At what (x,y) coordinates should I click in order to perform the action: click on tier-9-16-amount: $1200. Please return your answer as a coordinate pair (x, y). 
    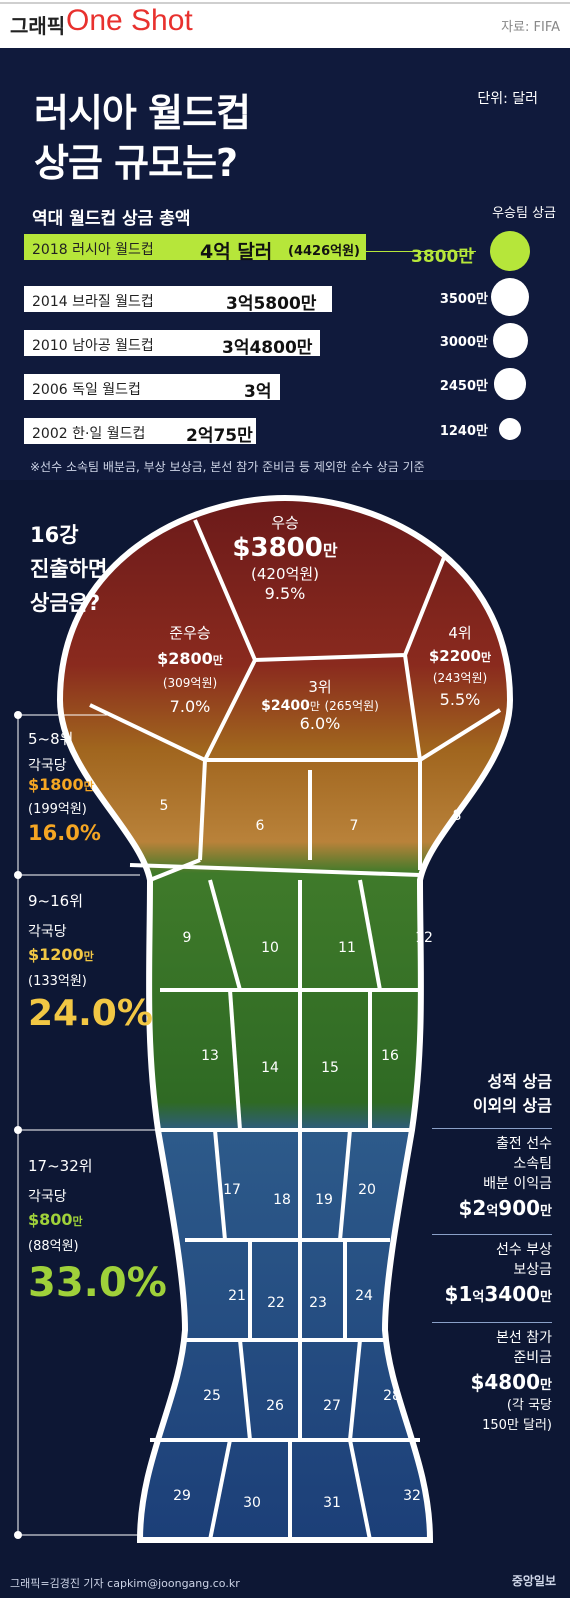
    Looking at the image, I should click on (56, 954).